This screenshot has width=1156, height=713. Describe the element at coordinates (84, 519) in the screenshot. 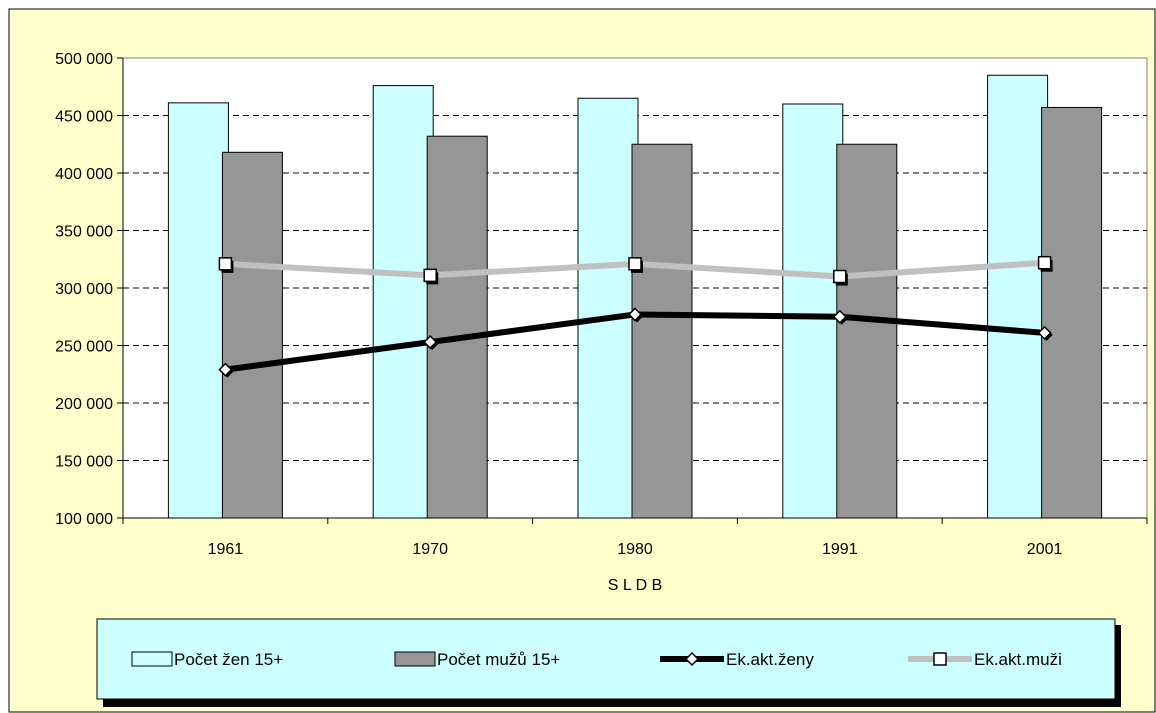

I see `y-tick-label: 100 000` at that location.